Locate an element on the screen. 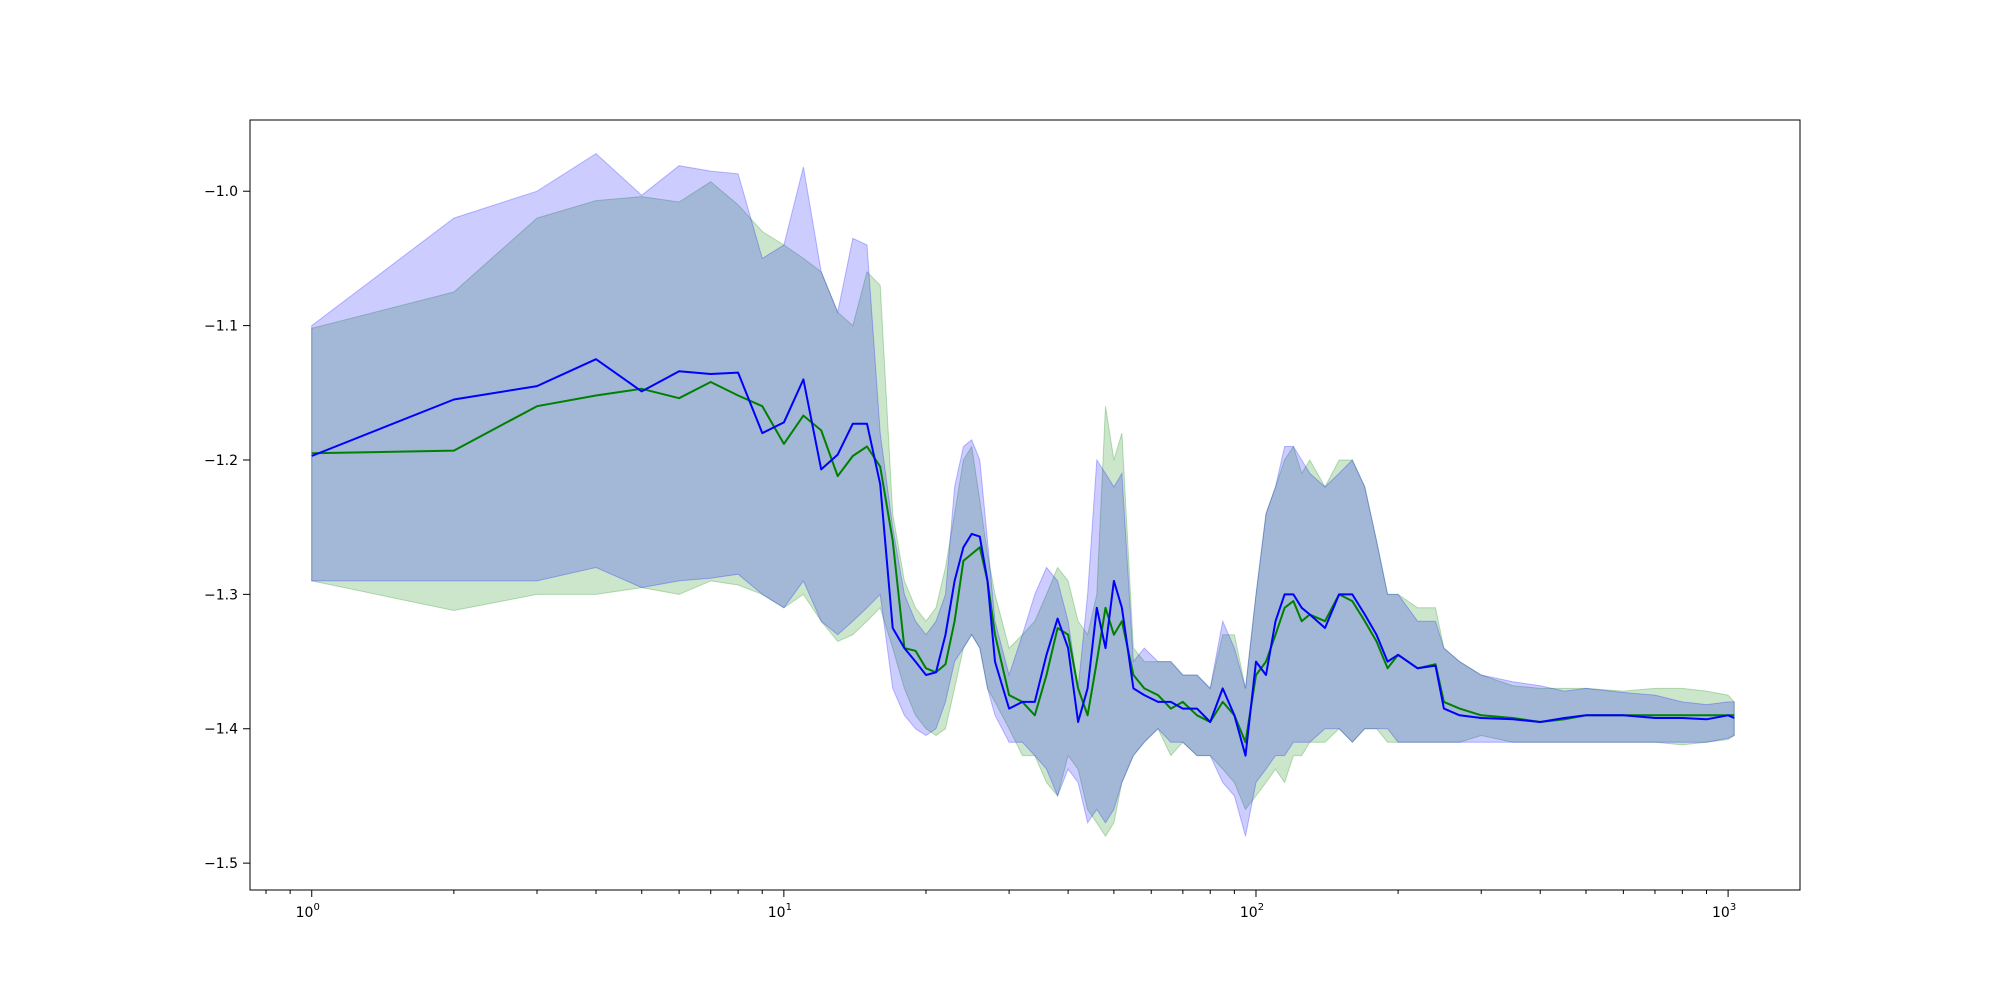 The height and width of the screenshot is (1000, 2000). x-tick-label: 10² is located at coordinates (1252, 911).